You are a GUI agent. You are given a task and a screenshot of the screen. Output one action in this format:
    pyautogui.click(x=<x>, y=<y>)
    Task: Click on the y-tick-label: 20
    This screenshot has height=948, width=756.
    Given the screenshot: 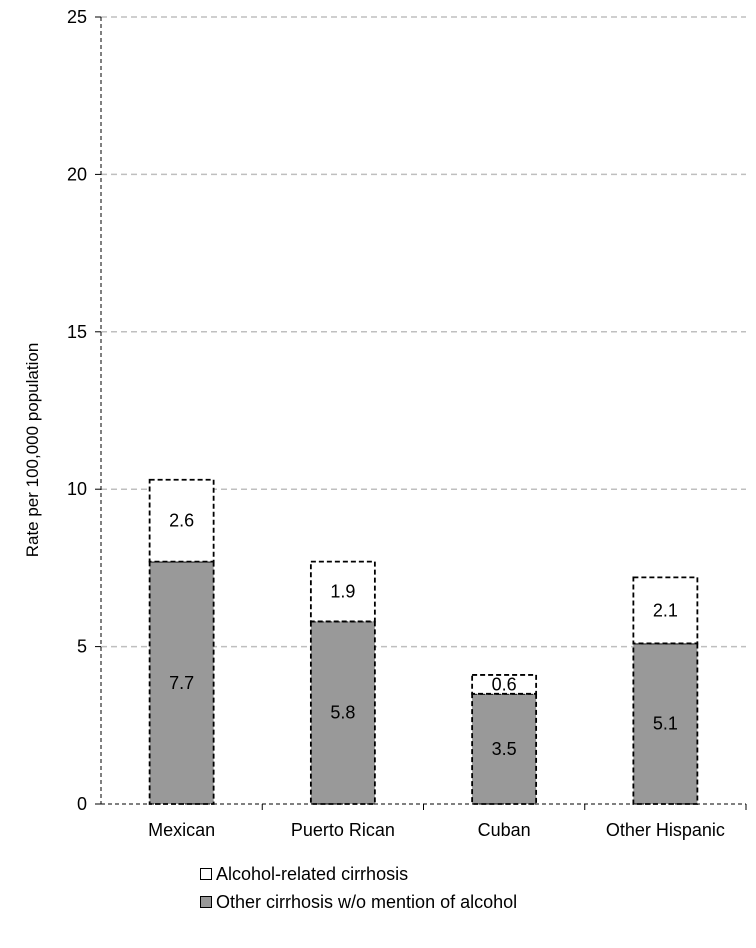 What is the action you would take?
    pyautogui.click(x=77, y=174)
    